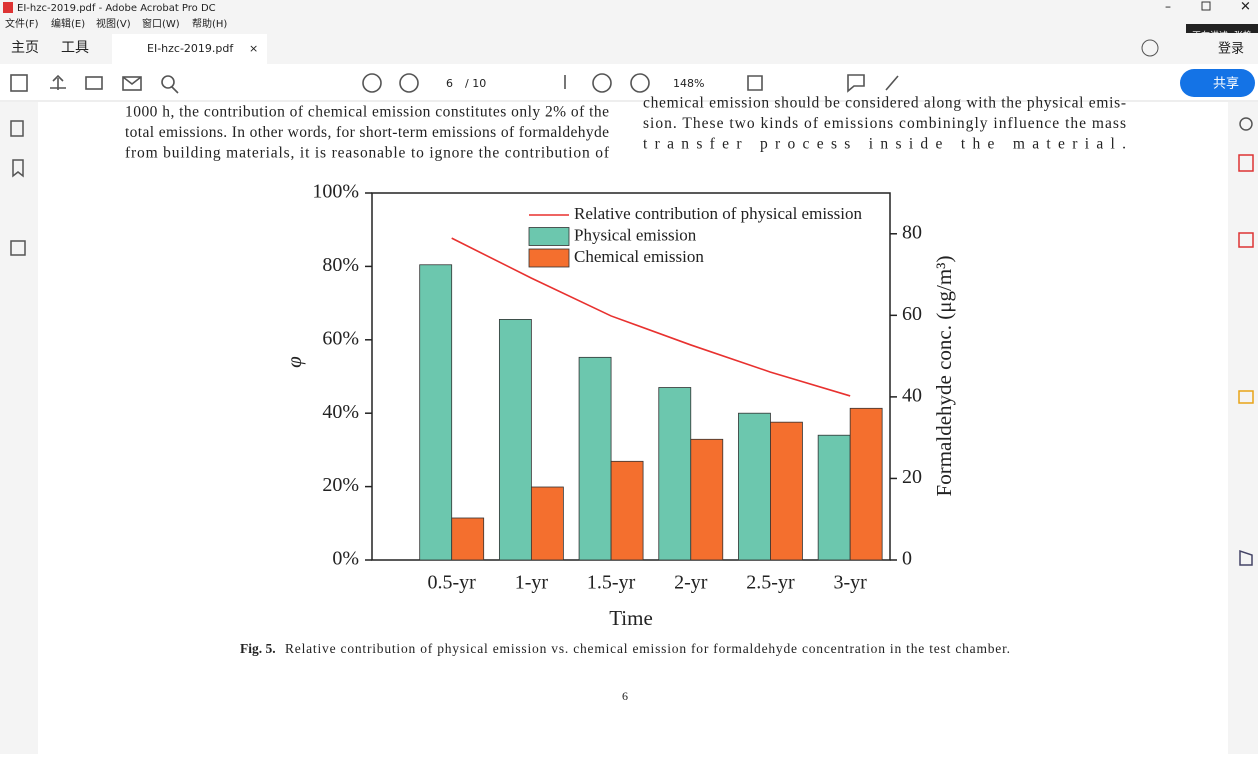  I want to click on doc-tab: EI-hzc-2019.pdf, so click(190, 48).